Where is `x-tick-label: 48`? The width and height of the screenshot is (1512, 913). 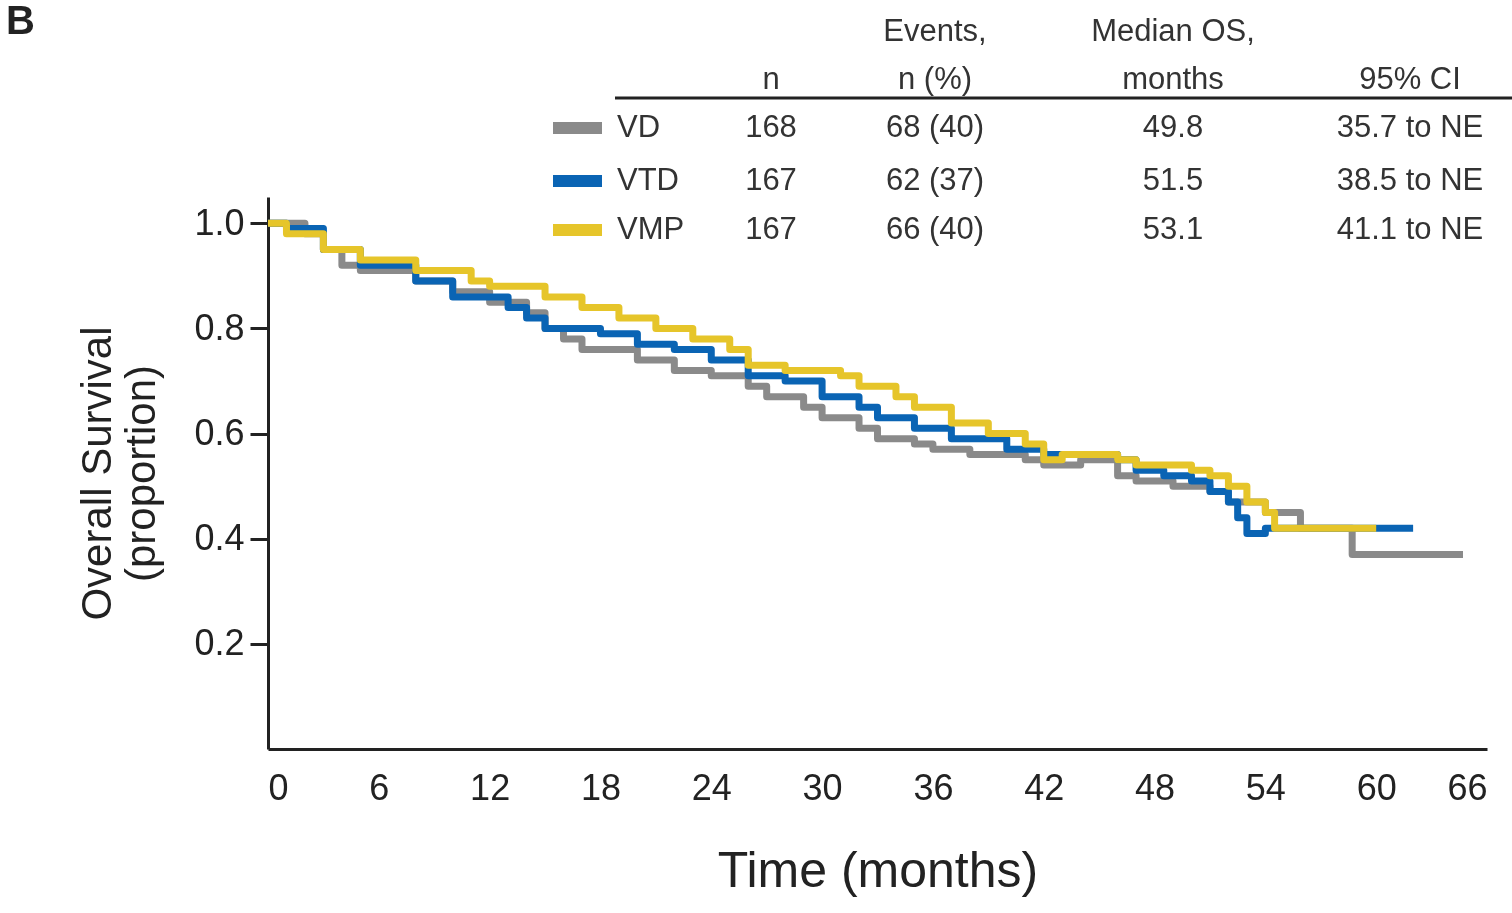
x-tick-label: 48 is located at coordinates (1155, 787).